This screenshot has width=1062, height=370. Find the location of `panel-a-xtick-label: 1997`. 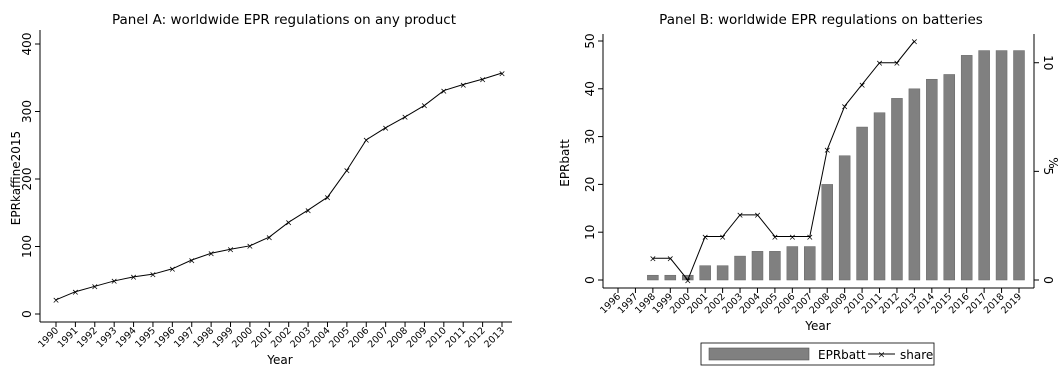

panel-a-xtick-label: 1997 is located at coordinates (184, 337).